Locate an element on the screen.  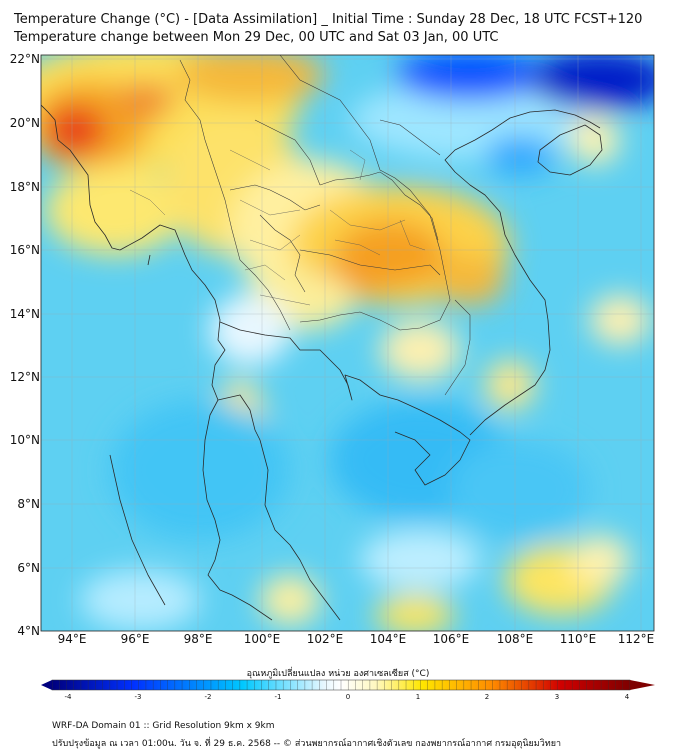
lat-label: 4°N is located at coordinates (28, 631).